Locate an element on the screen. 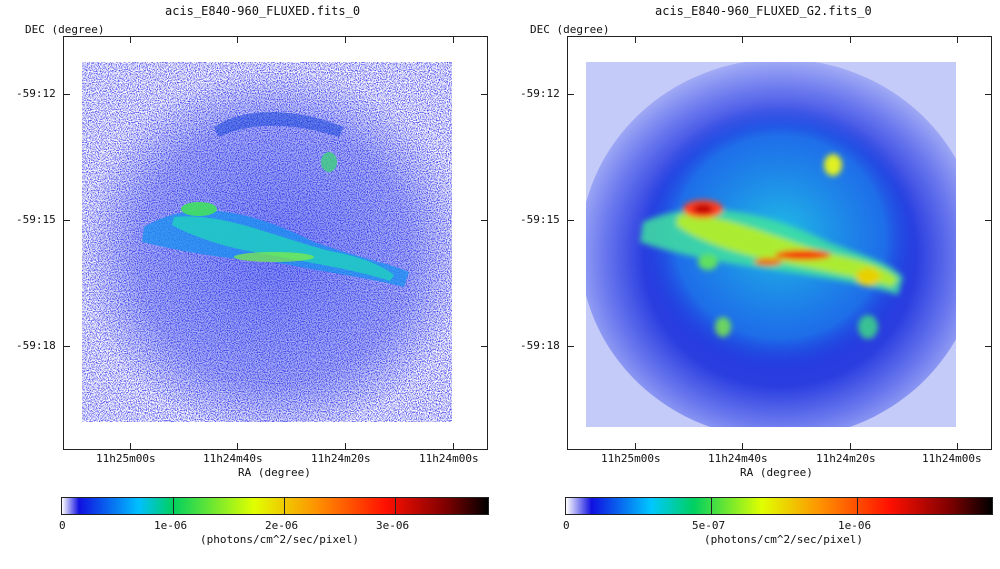 This screenshot has height=569, width=1000. right-dec-axis-label: DEC (degree) is located at coordinates (570, 29).